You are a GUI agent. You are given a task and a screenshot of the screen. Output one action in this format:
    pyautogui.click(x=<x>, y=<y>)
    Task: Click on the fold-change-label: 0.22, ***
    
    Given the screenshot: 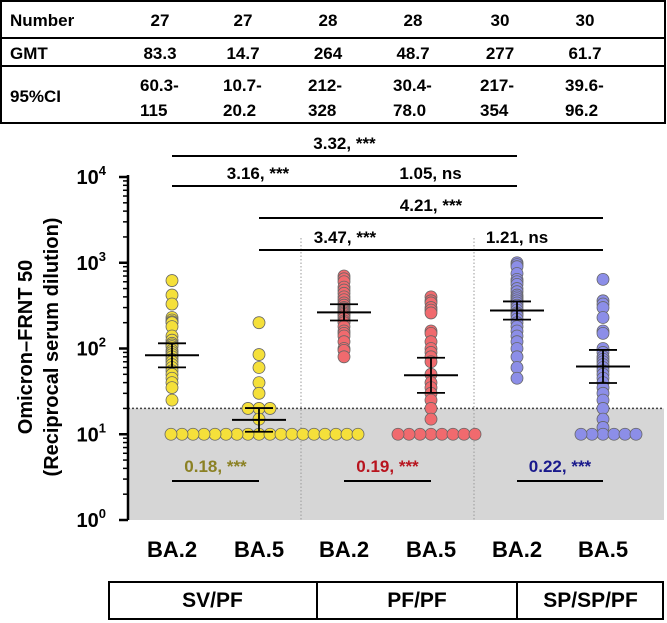 What is the action you would take?
    pyautogui.click(x=560, y=466)
    